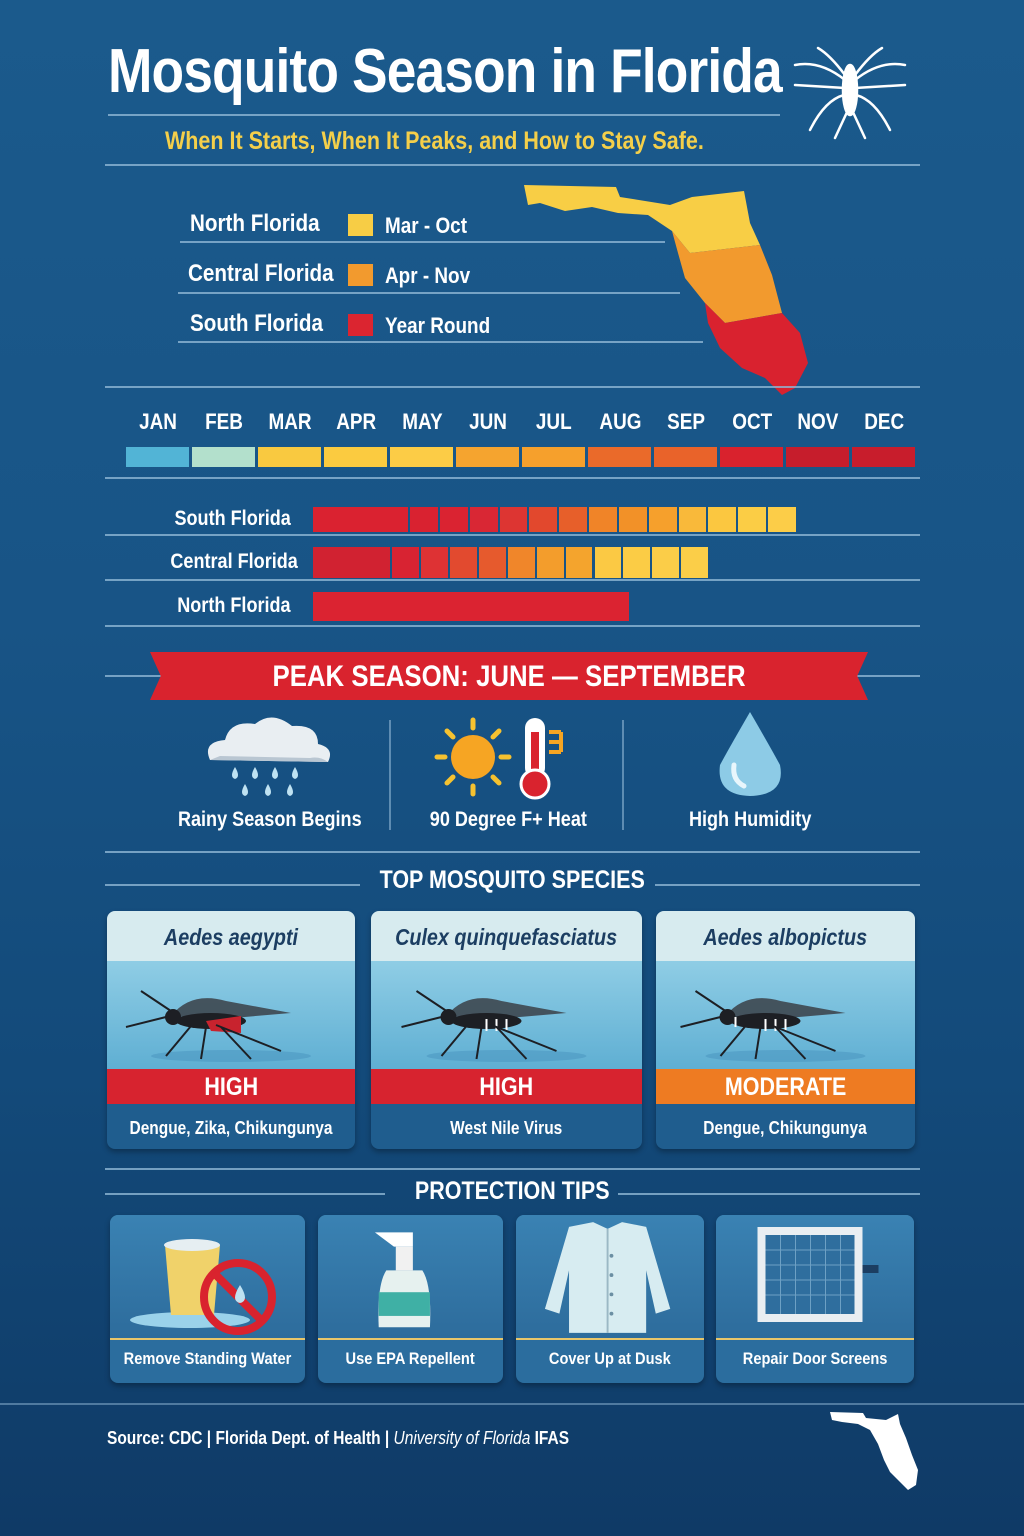 This screenshot has width=1024, height=1536. What do you see at coordinates (231, 1128) in the screenshot?
I see `disease-list: Dengue, Zika, Chikungunya` at bounding box center [231, 1128].